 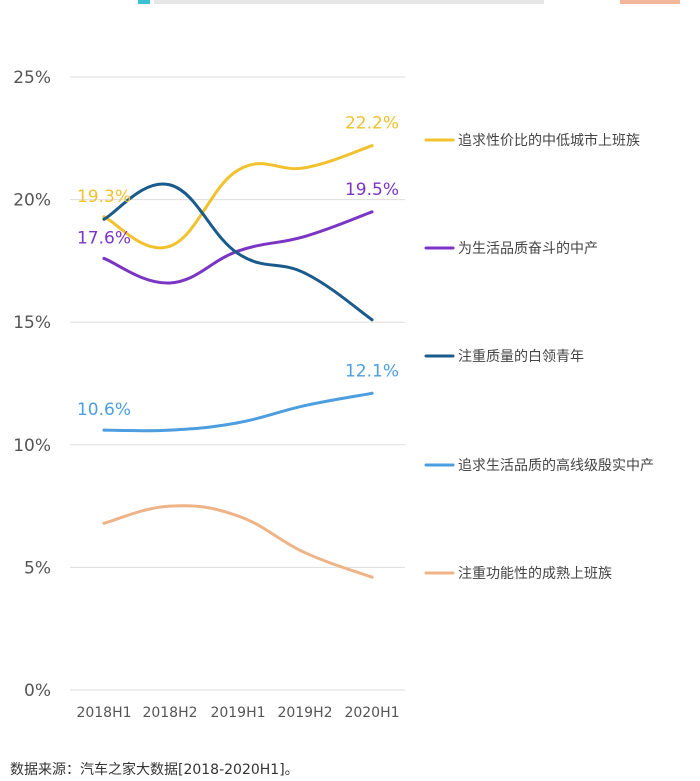 What do you see at coordinates (556, 465) in the screenshot?
I see `legend-label: 追求生活品质的高线级殷实中产` at bounding box center [556, 465].